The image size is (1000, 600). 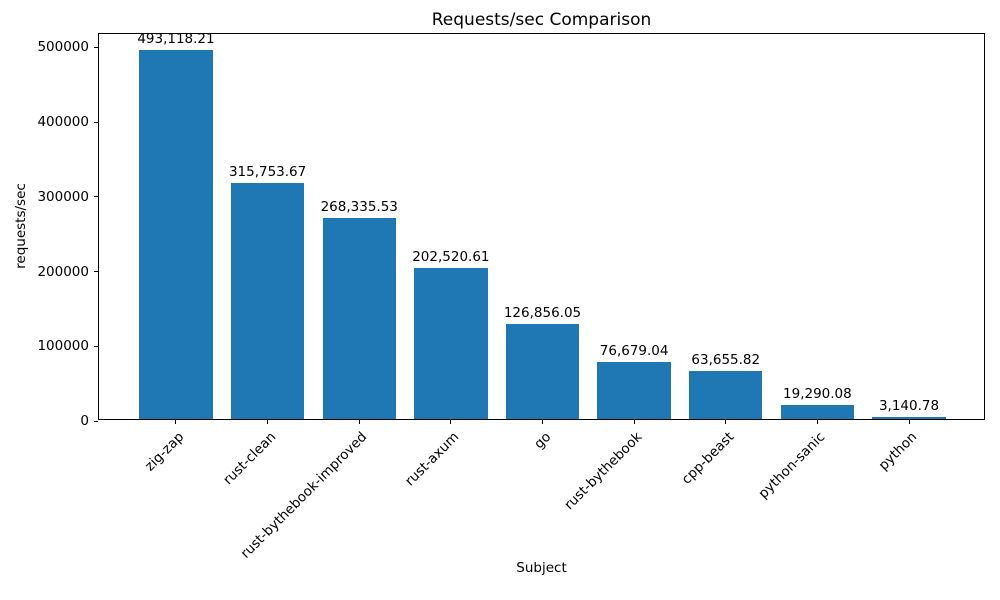 I want to click on bar-cpp-beast, so click(x=726, y=395).